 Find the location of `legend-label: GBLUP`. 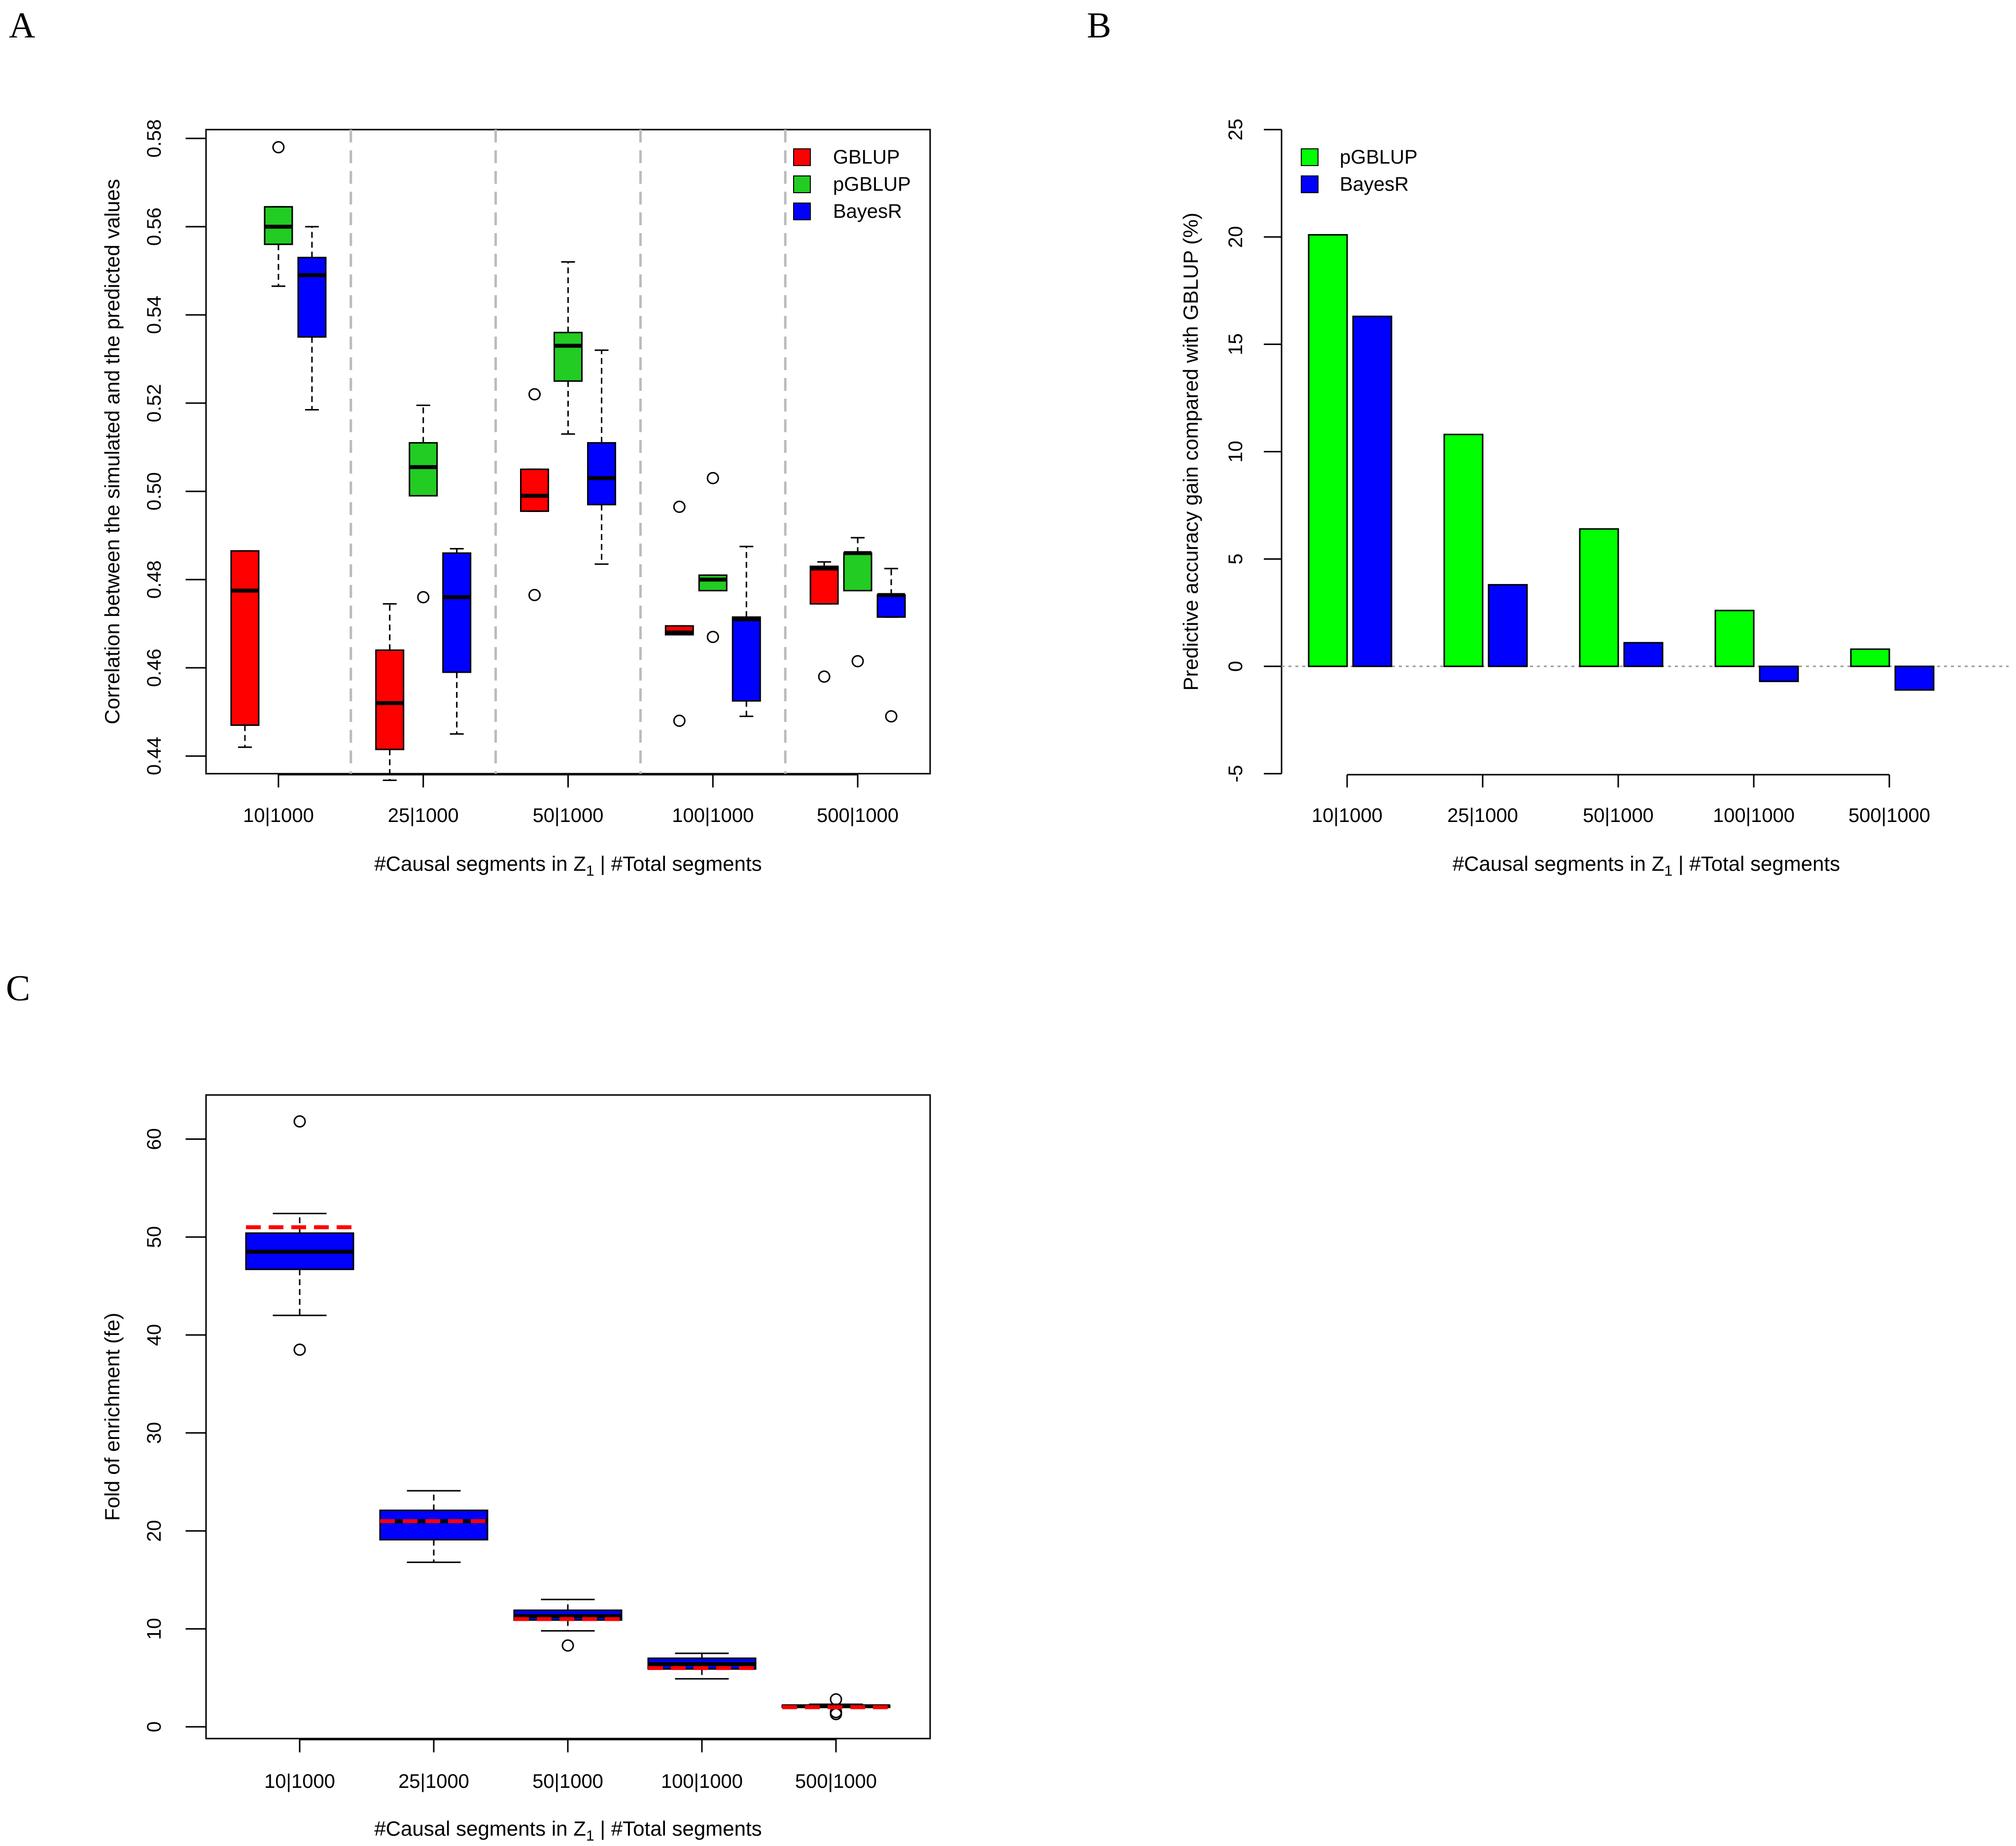

legend-label: GBLUP is located at coordinates (867, 157).